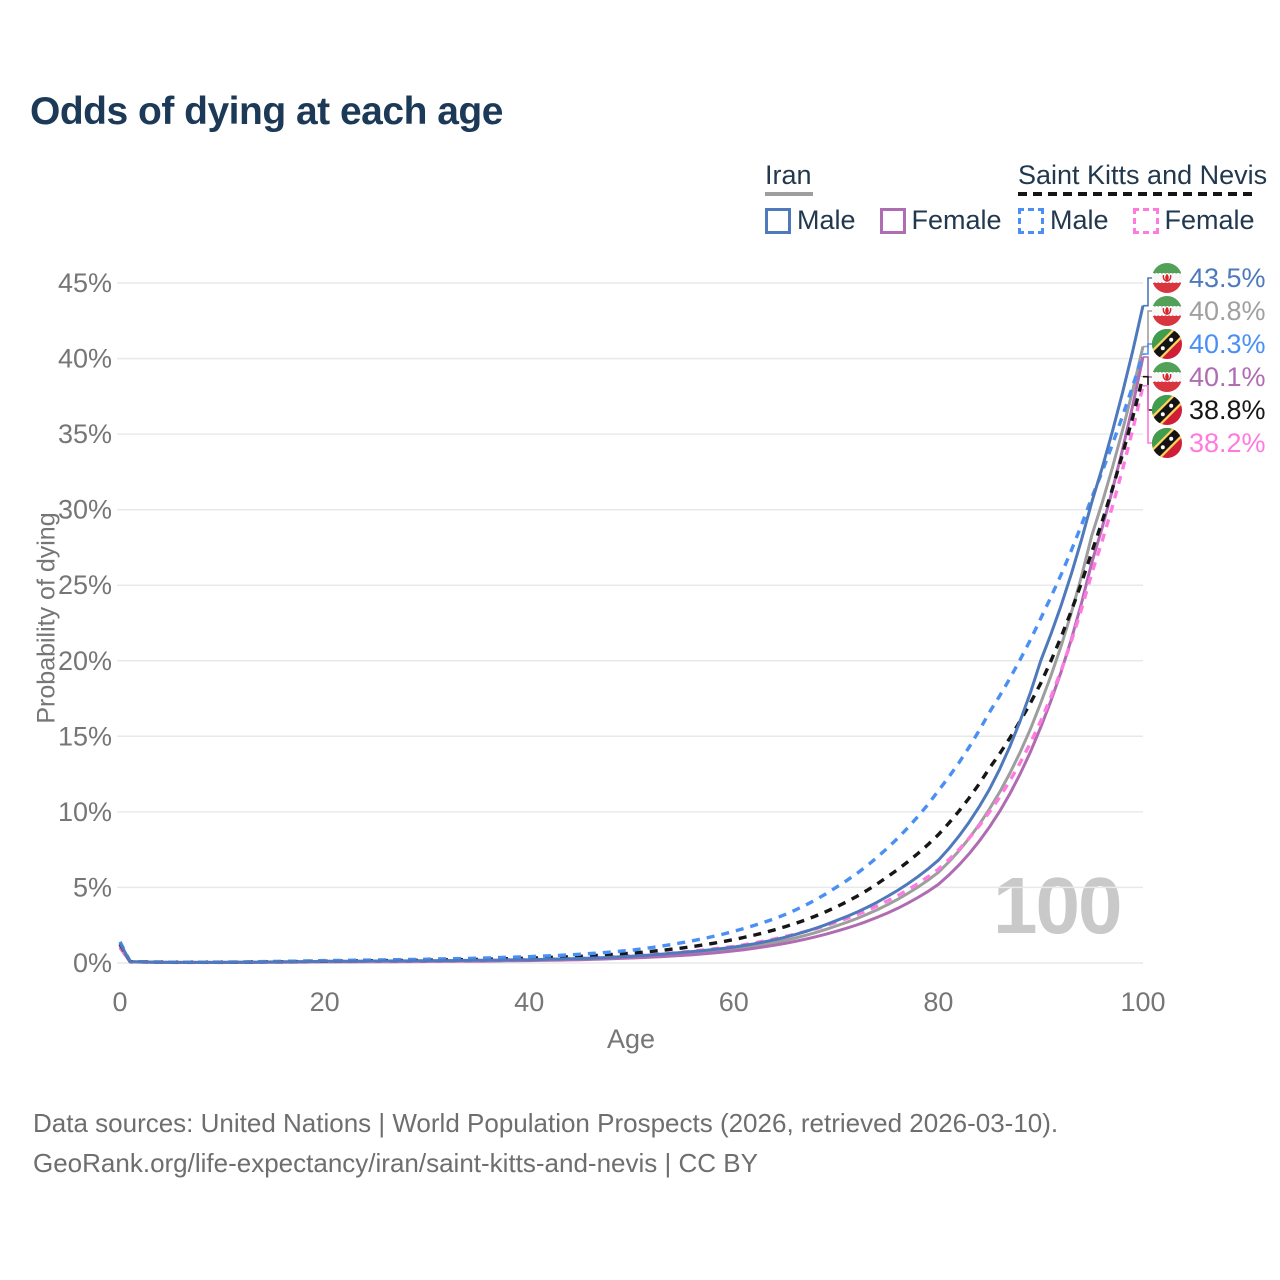 The height and width of the screenshot is (1280, 1280). What do you see at coordinates (92, 887) in the screenshot?
I see `y-tick-label: 5%` at bounding box center [92, 887].